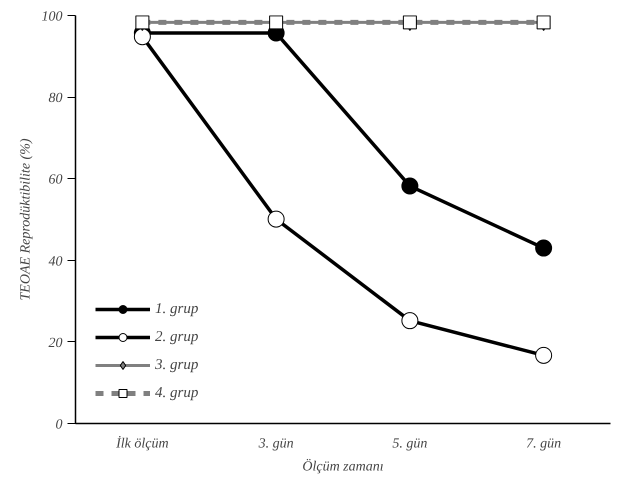  Describe the element at coordinates (176, 337) in the screenshot. I see `legend-label: 2. grup` at that location.